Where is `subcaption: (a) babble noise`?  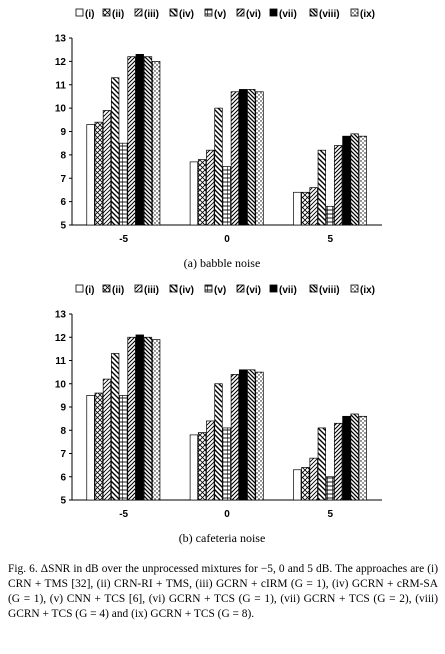 subcaption: (a) babble noise is located at coordinates (222, 263).